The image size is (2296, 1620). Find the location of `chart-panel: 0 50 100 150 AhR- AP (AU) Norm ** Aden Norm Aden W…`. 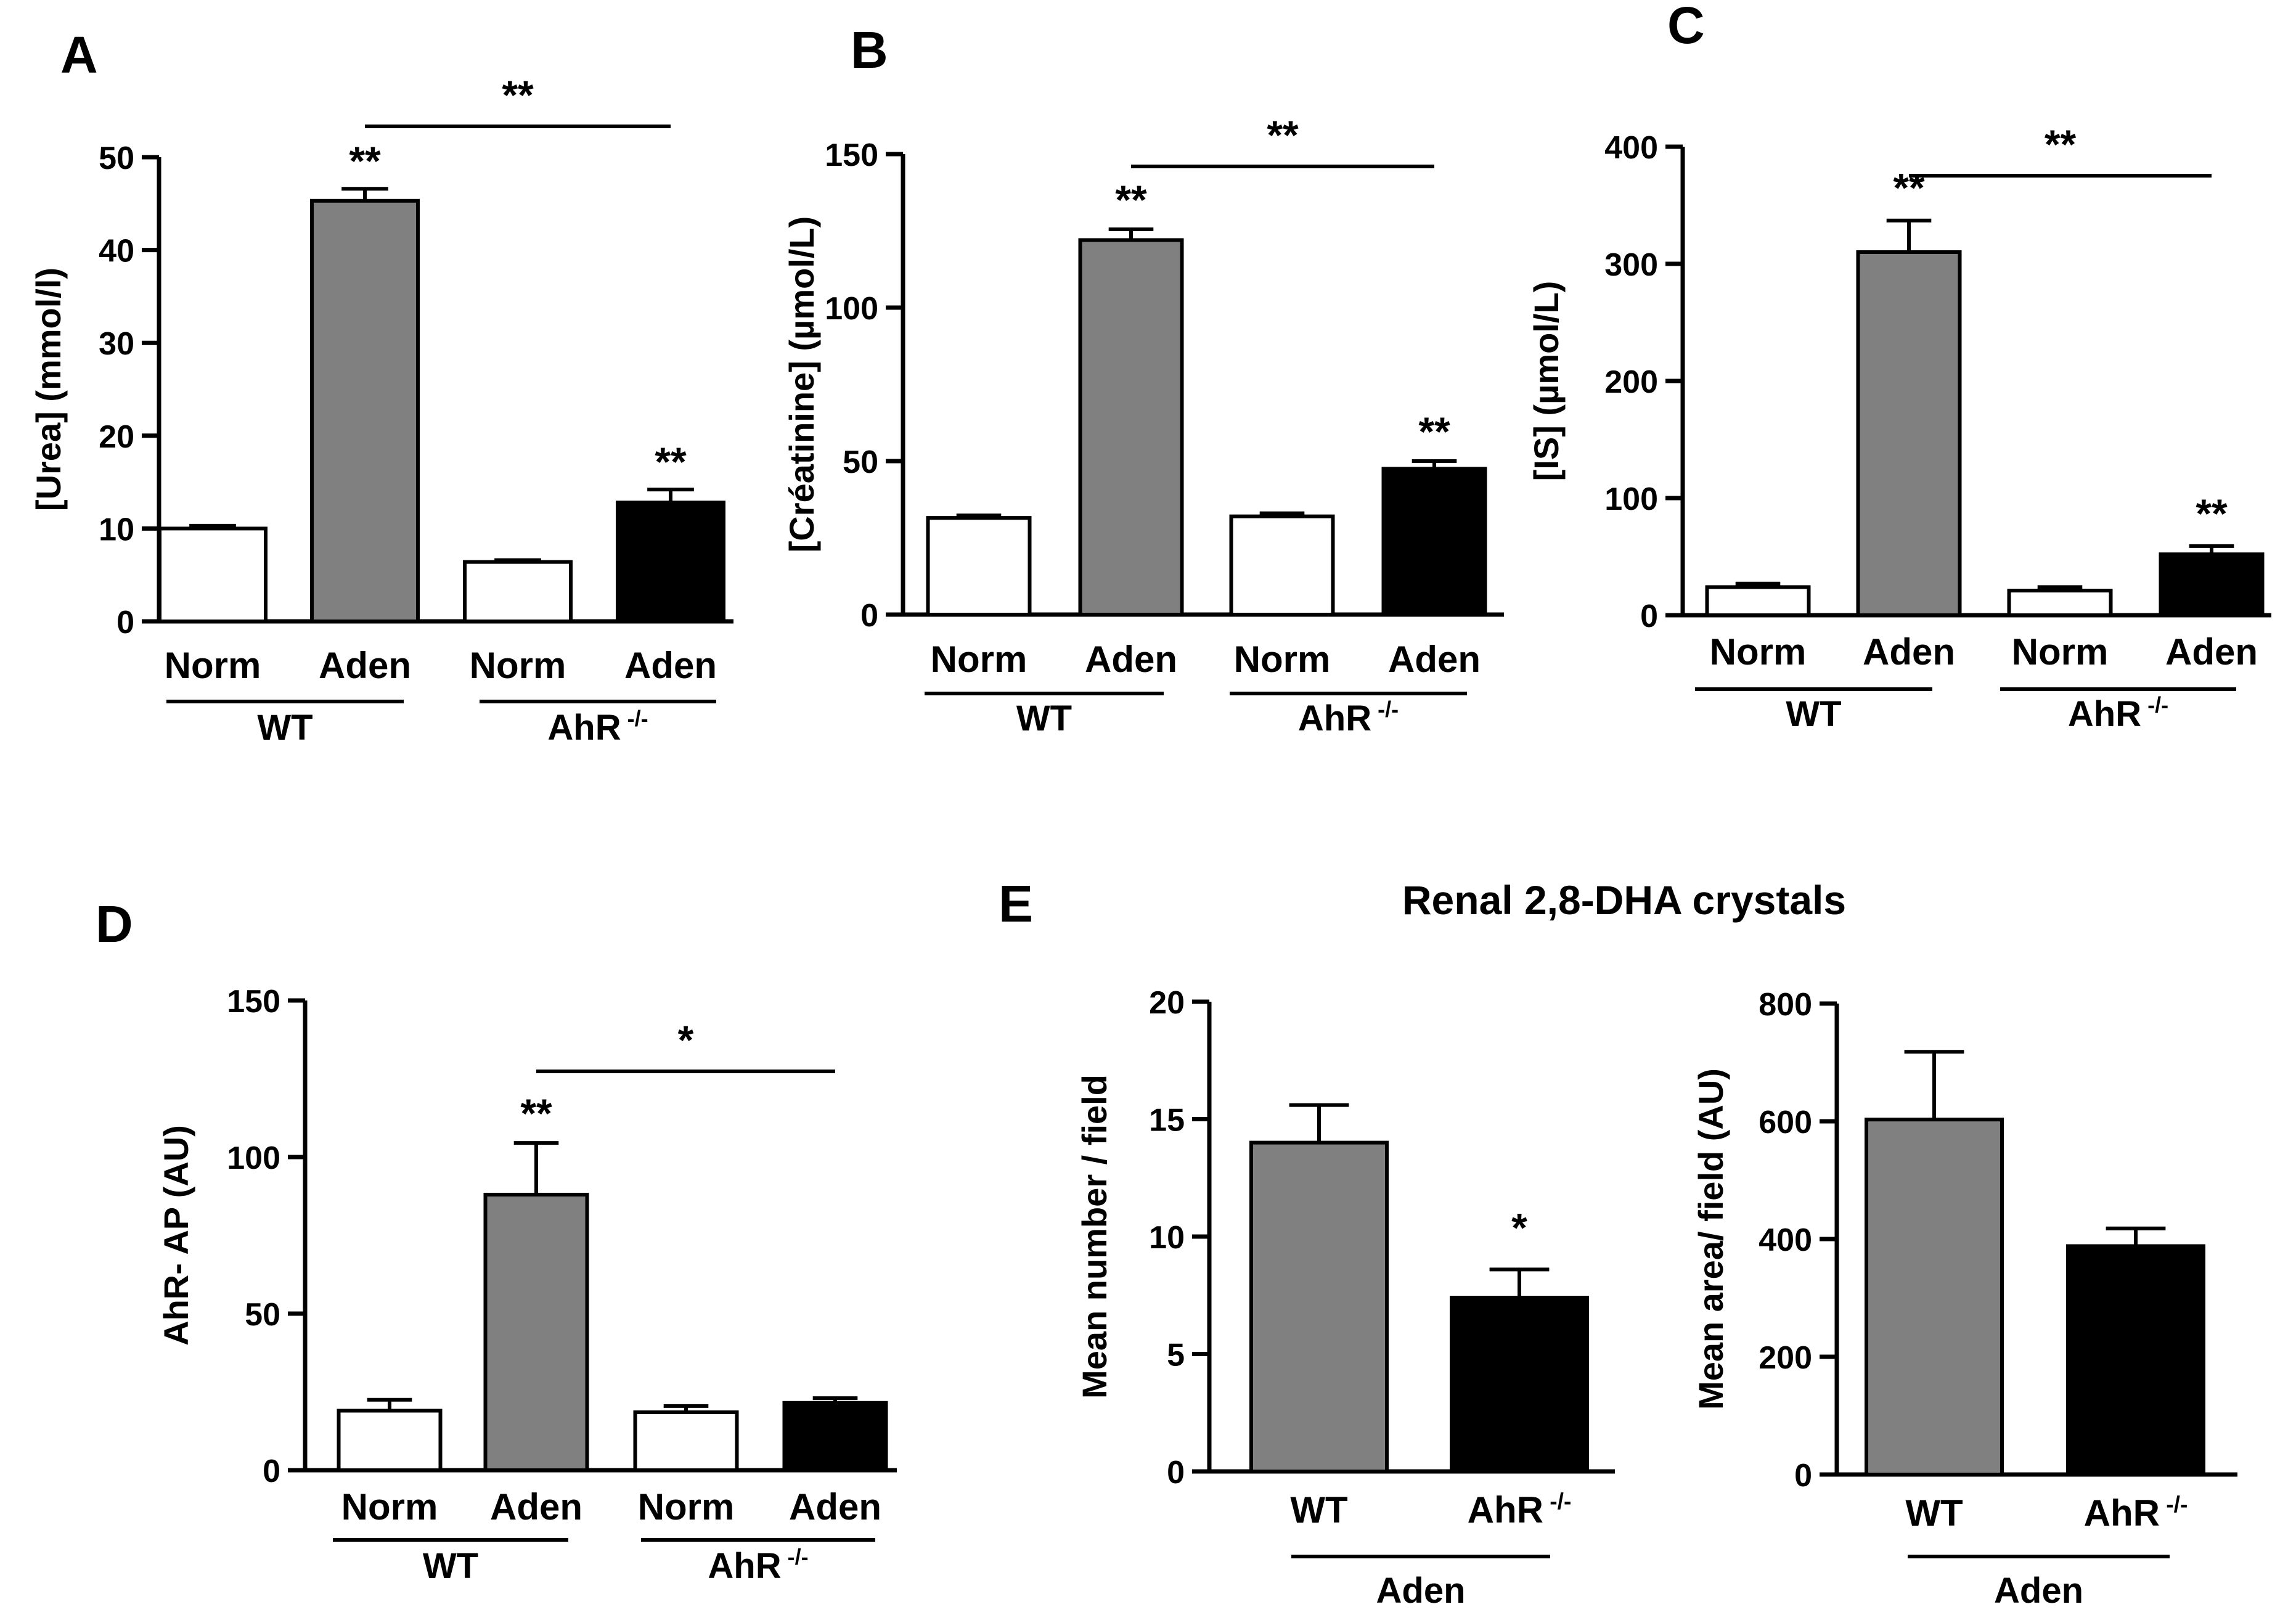

chart-panel: 0 50 100 150 AhR- AP (AU) Norm ** Aden Norm Aden W… is located at coordinates (527, 1285).